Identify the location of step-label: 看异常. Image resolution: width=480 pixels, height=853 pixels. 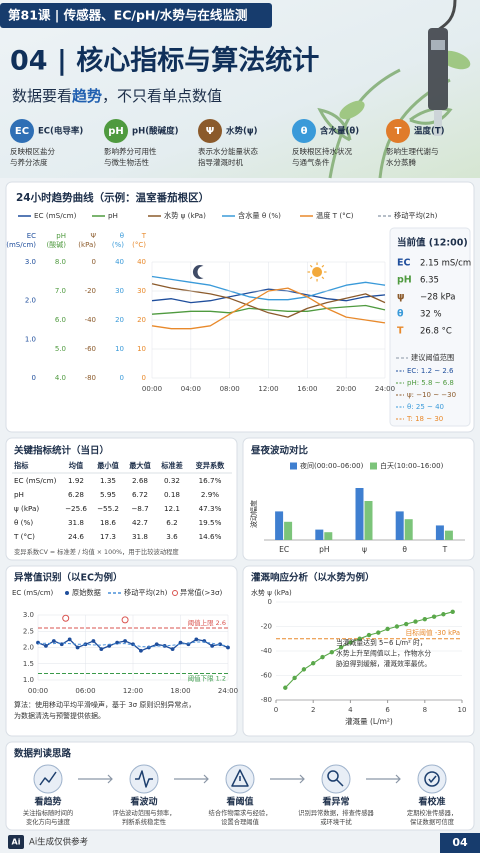
(335, 802).